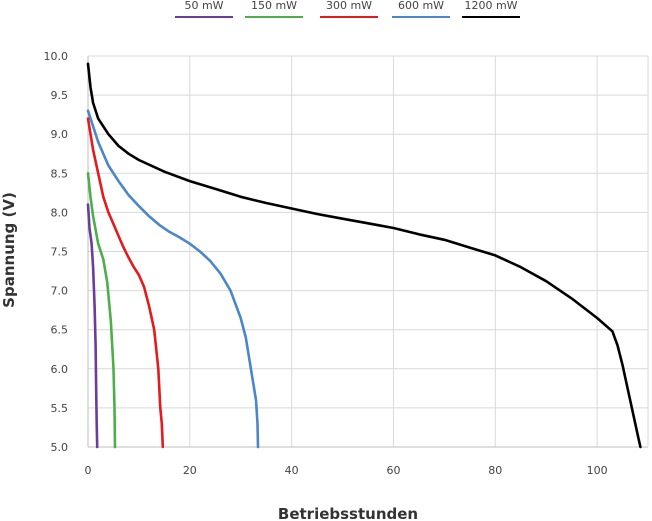 The width and height of the screenshot is (652, 521). Describe the element at coordinates (92, 326) in the screenshot. I see `series-line-50-mw` at that location.